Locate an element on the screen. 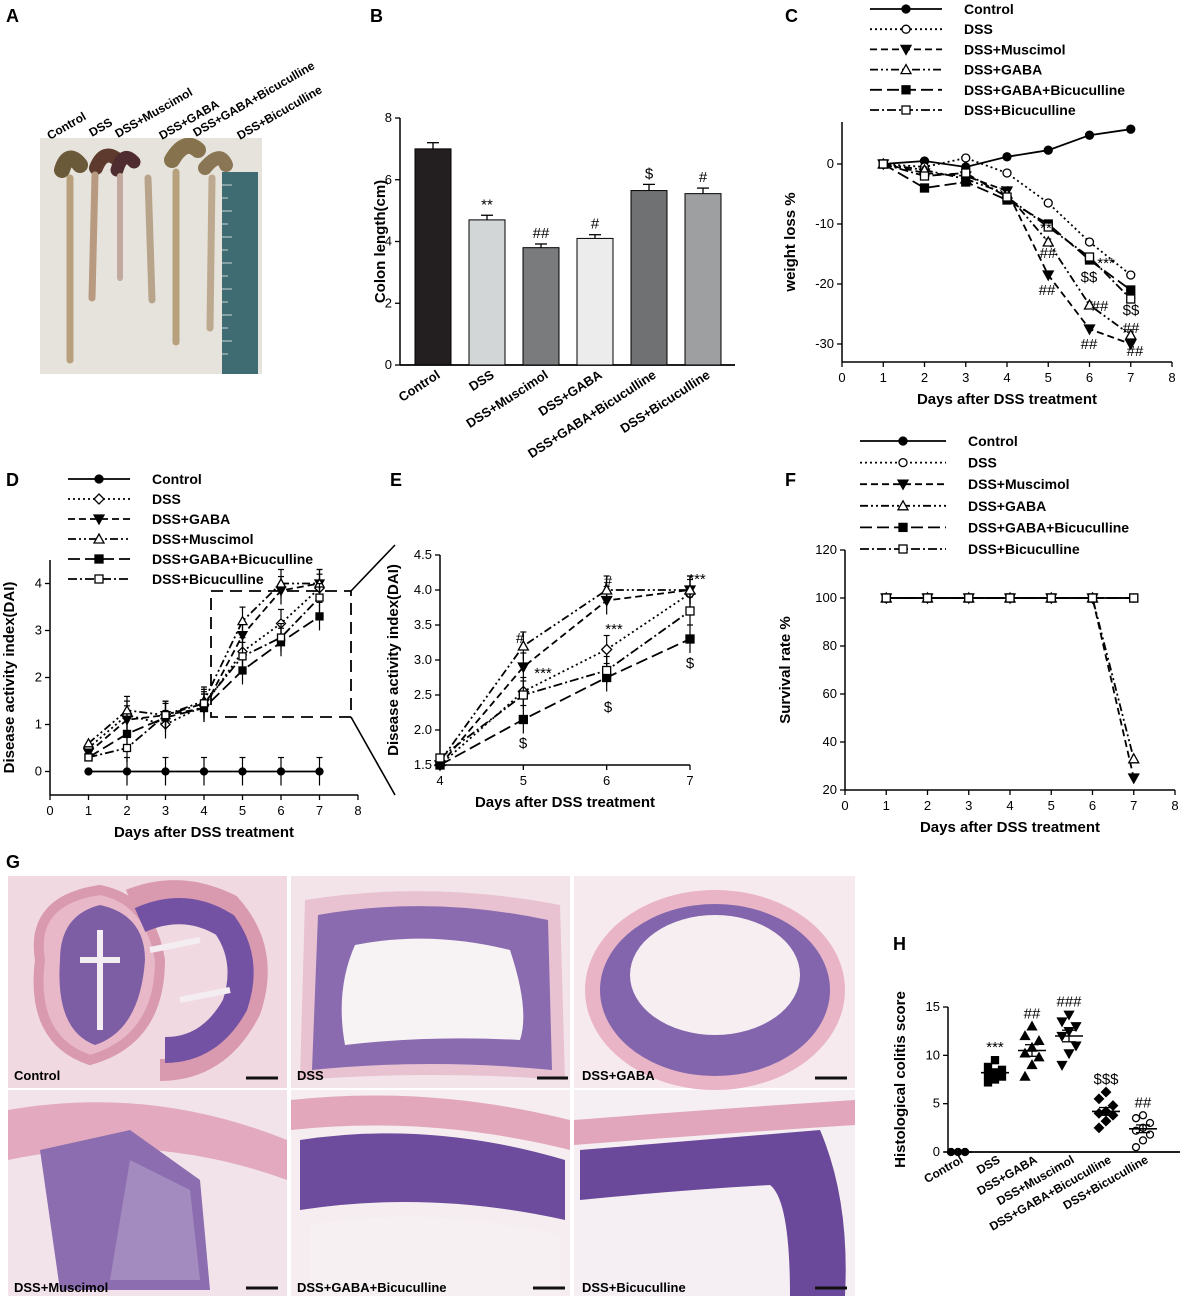 This screenshot has height=1301, width=1199. x-tick-label: 7 is located at coordinates (319, 810).